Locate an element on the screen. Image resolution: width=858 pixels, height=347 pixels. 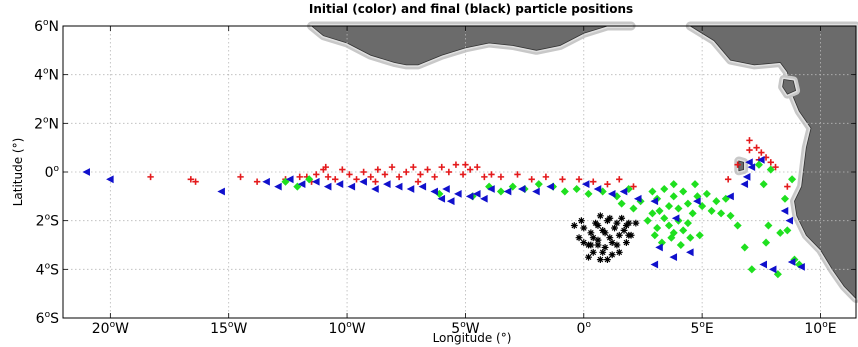
tick-label: 10oE is located at coordinates (820, 328).